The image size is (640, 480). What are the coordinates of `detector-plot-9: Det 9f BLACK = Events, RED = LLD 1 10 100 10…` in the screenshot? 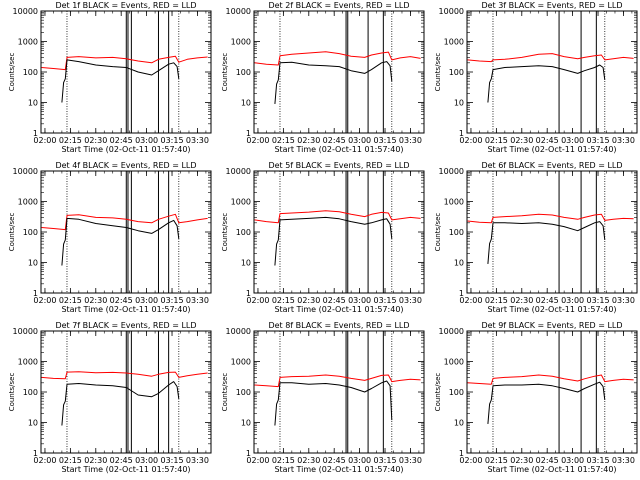 It's located at (536, 397).